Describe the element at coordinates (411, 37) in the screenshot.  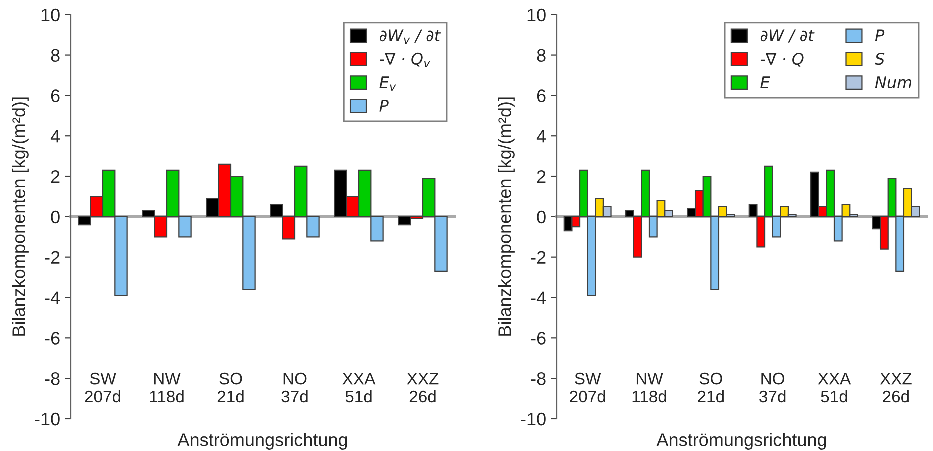
I see `legend-label: ∂W$_{v}$ / ∂t` at that location.